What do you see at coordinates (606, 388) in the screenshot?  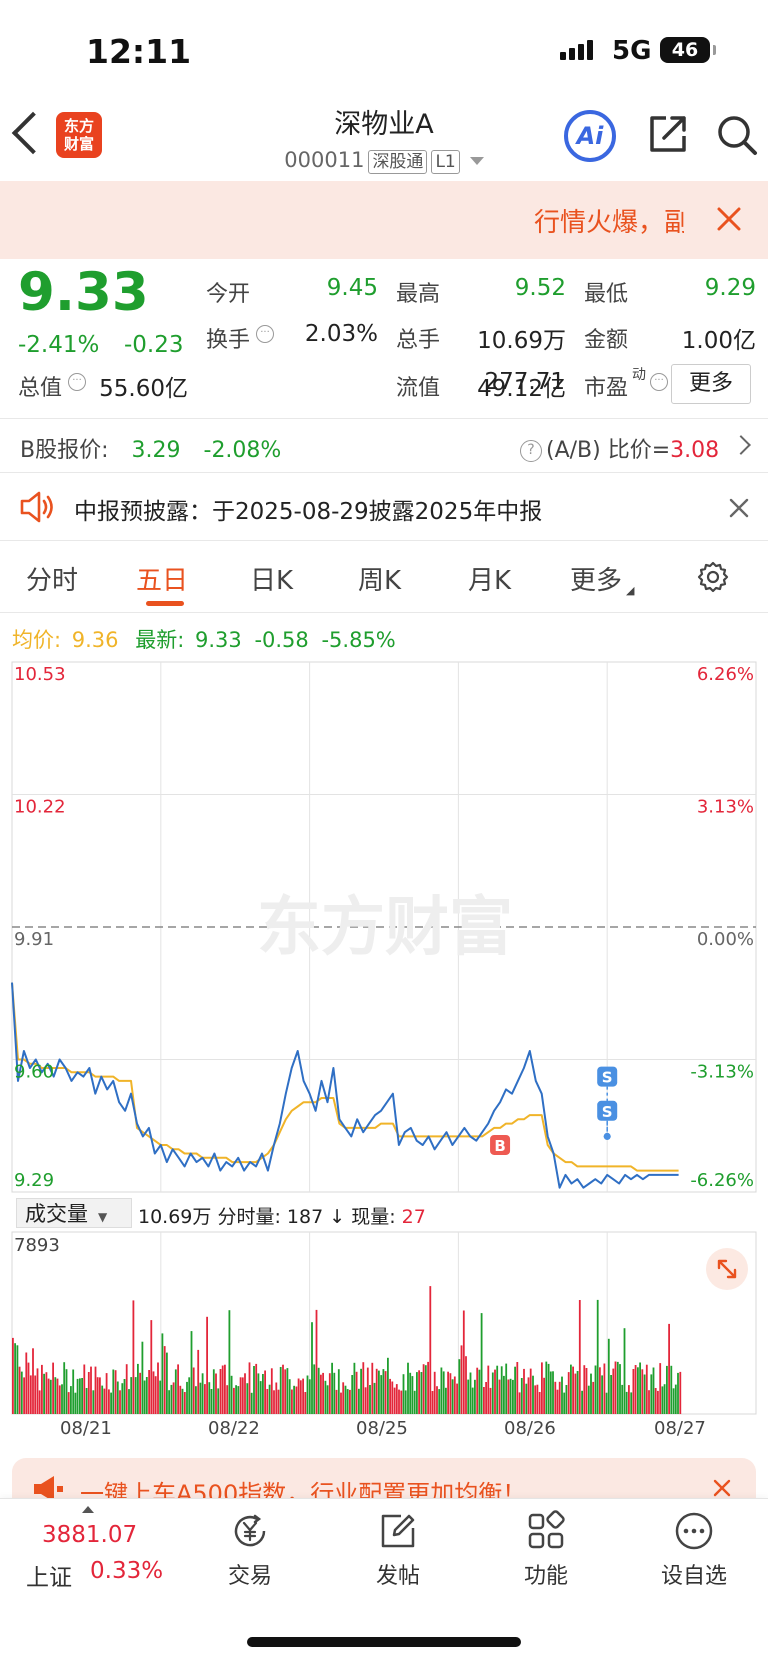 I see `quote-label: 市盈` at bounding box center [606, 388].